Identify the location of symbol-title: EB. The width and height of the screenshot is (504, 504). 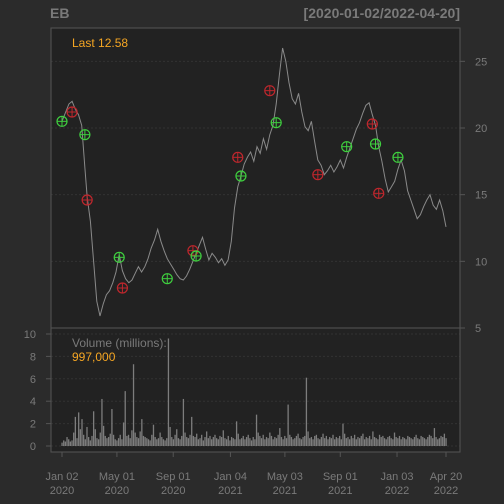
(60, 13).